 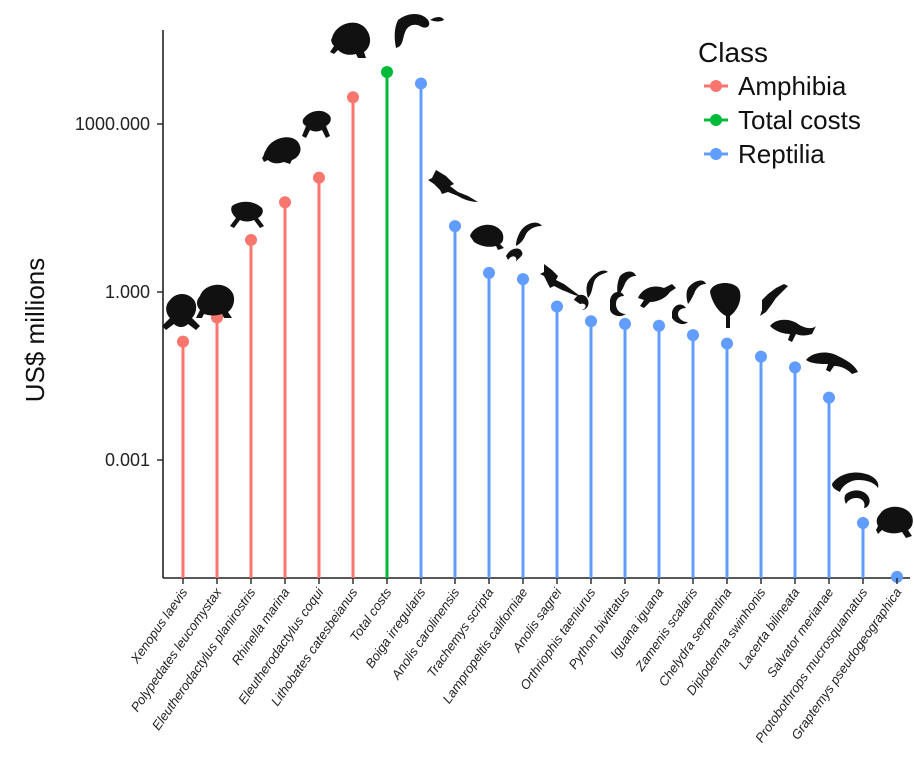 What do you see at coordinates (733, 52) in the screenshot?
I see `legend-title: Class` at bounding box center [733, 52].